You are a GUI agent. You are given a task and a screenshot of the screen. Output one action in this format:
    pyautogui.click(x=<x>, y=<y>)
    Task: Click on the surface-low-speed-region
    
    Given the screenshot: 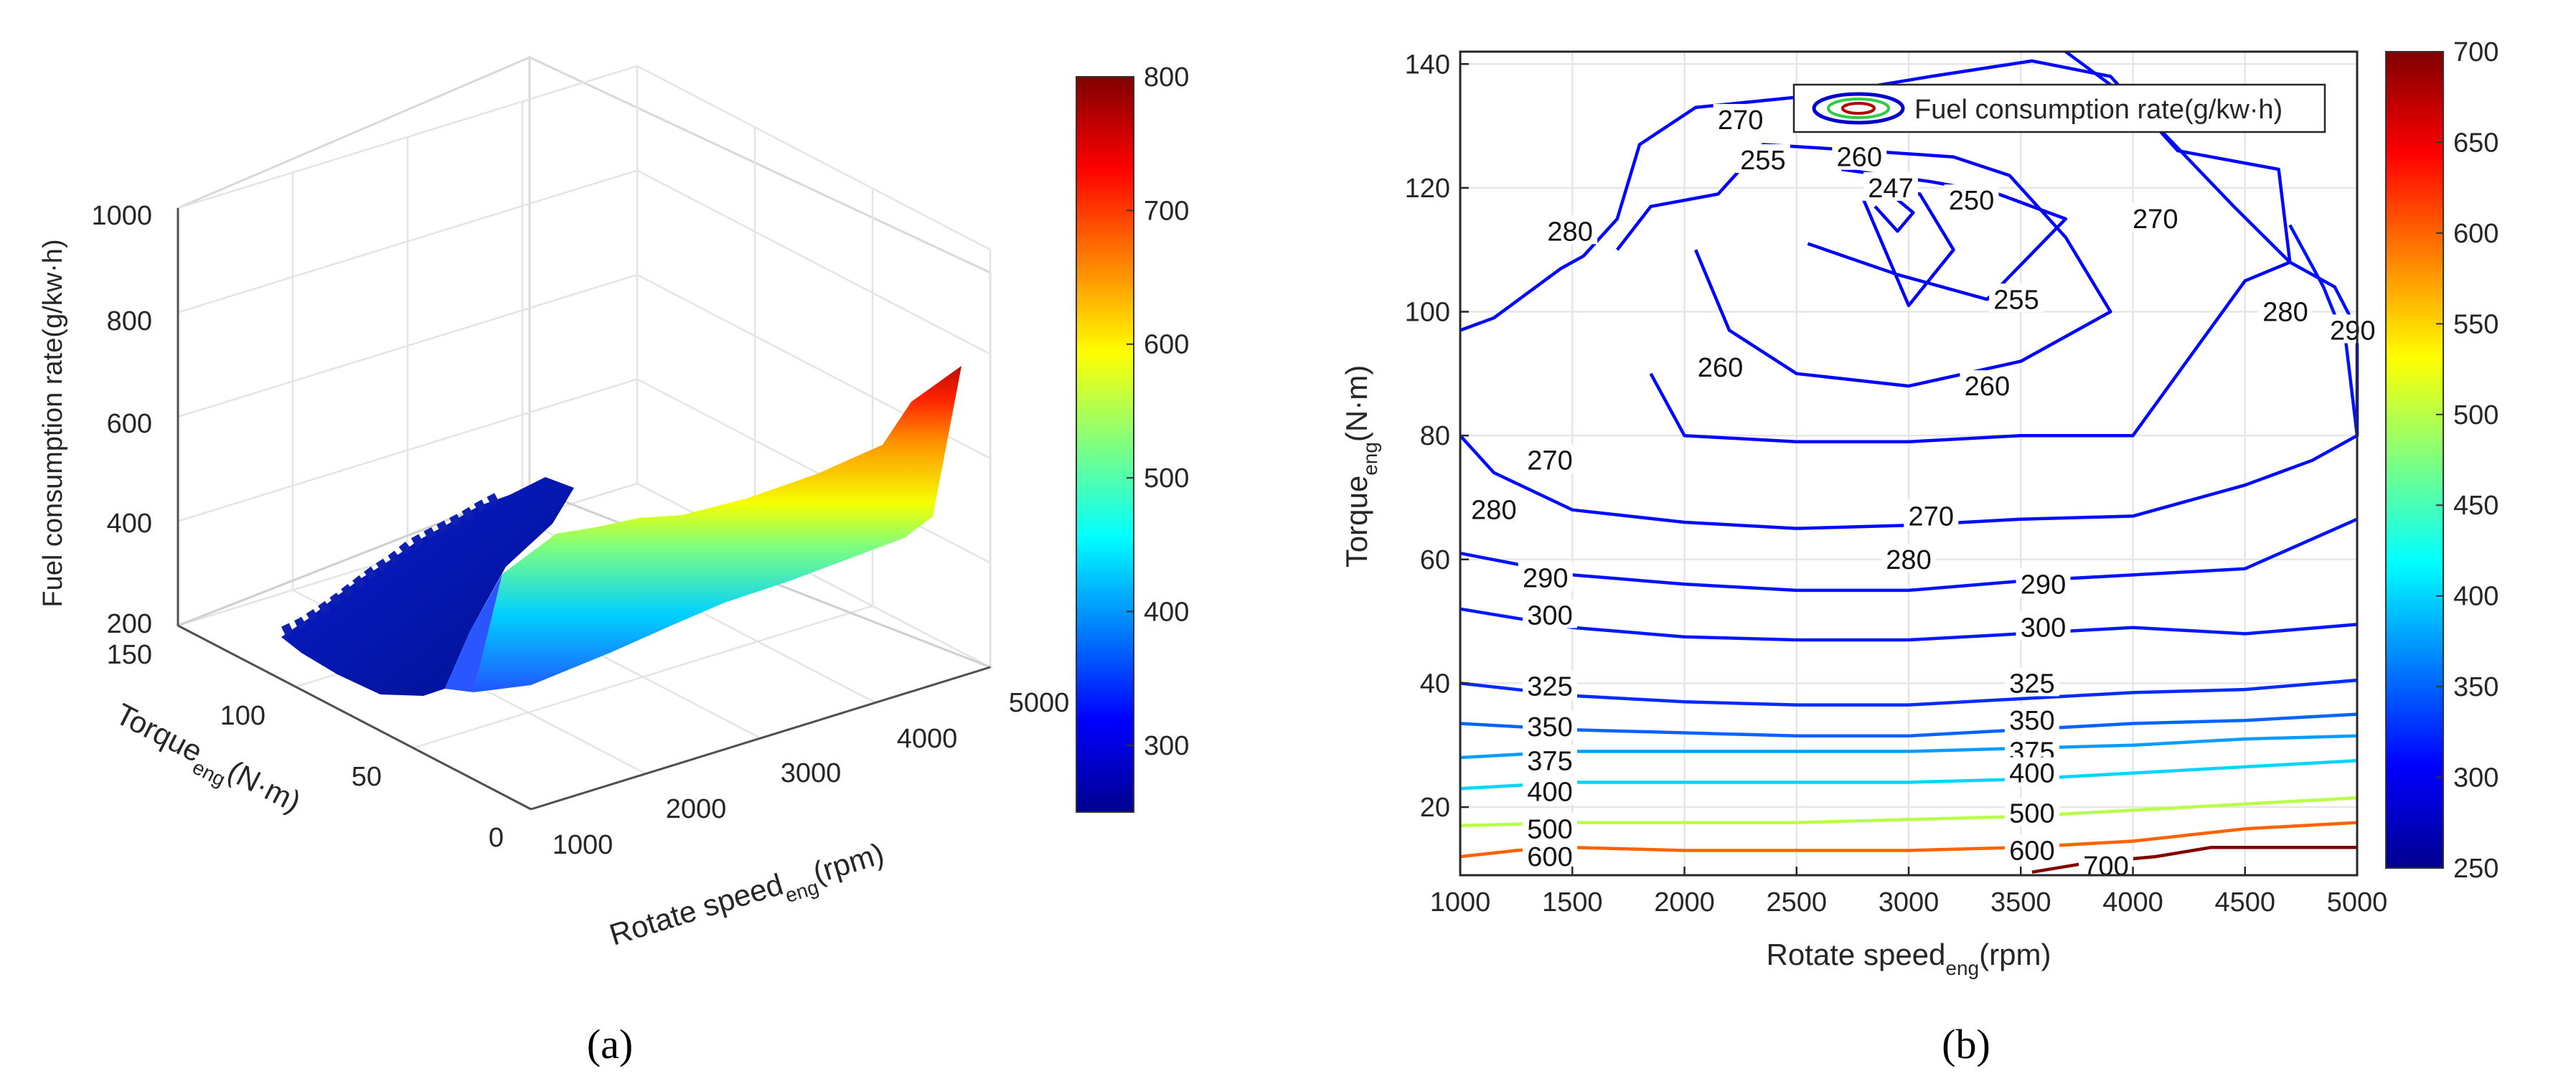 What is the action you would take?
    pyautogui.click(x=427, y=586)
    